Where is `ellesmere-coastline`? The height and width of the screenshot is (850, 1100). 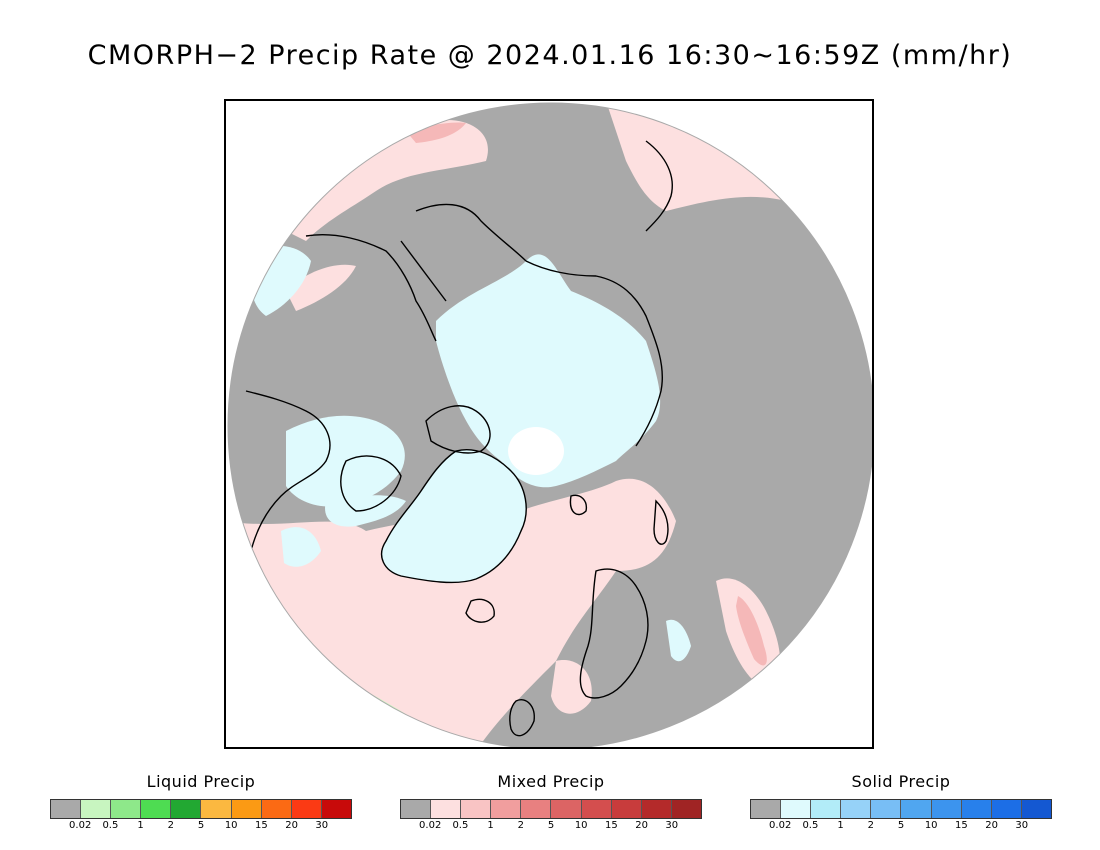
ellesmere-coastline is located at coordinates (458, 429).